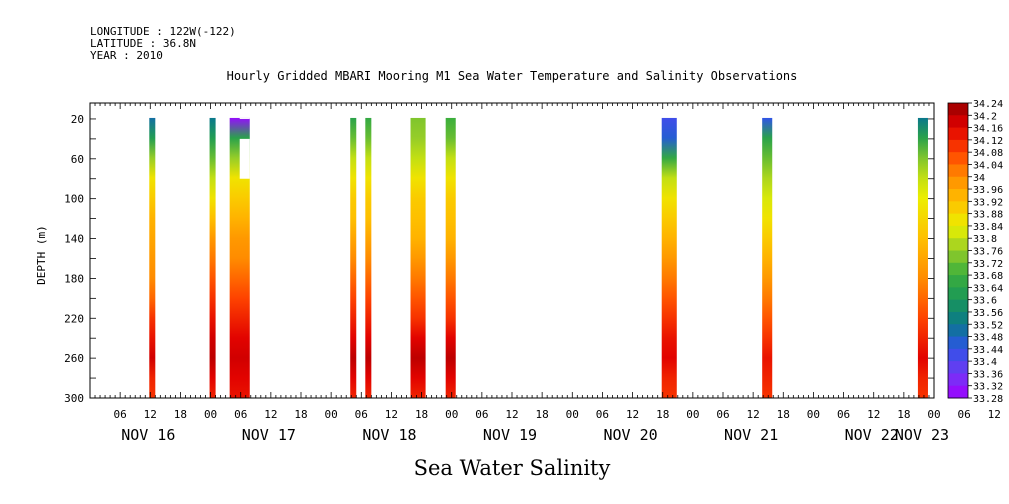 The image size is (1009, 504). Describe the element at coordinates (985, 239) in the screenshot. I see `colorbar-label: 33.8` at that location.